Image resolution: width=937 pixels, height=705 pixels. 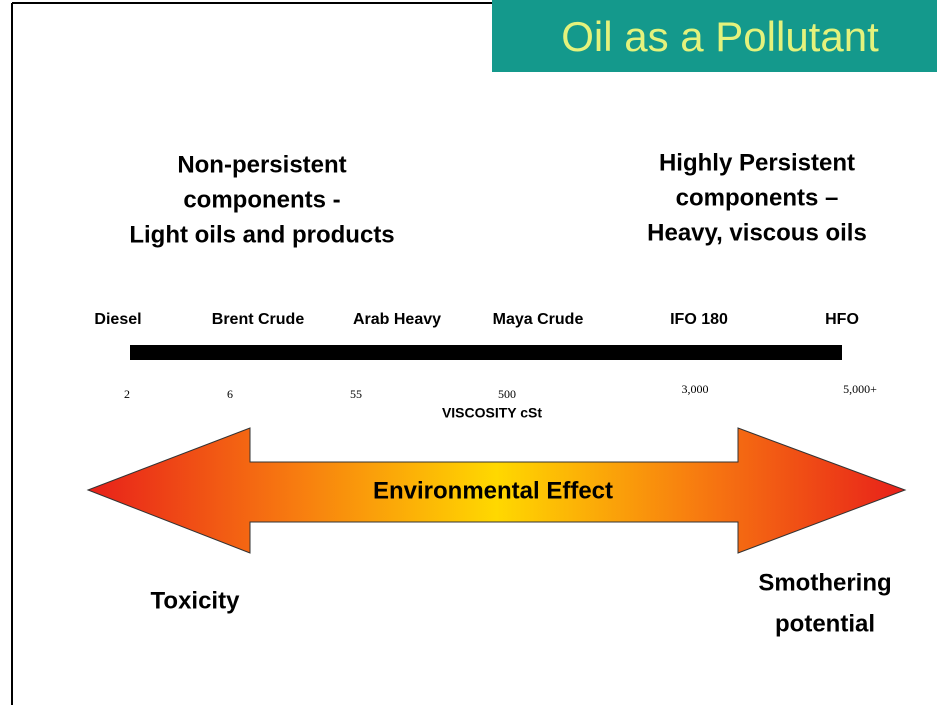 I want to click on title-box, so click(x=714, y=36).